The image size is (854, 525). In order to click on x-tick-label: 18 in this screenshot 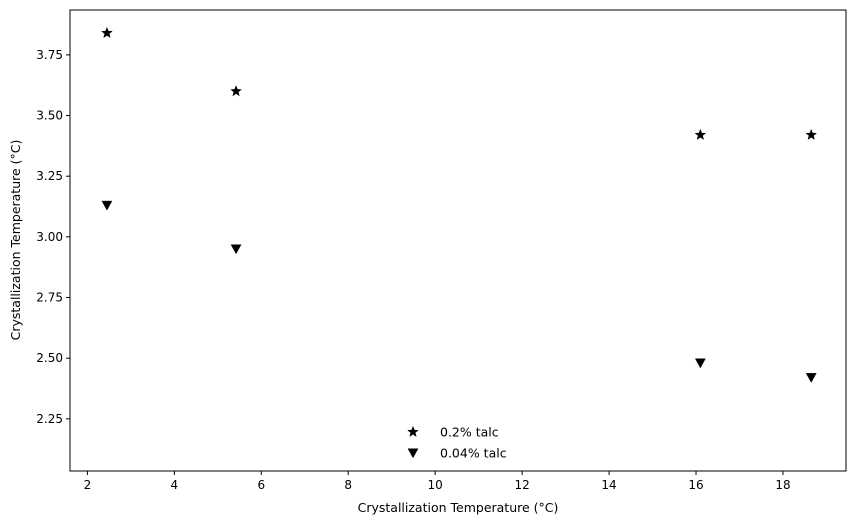, I will do `click(782, 485)`.